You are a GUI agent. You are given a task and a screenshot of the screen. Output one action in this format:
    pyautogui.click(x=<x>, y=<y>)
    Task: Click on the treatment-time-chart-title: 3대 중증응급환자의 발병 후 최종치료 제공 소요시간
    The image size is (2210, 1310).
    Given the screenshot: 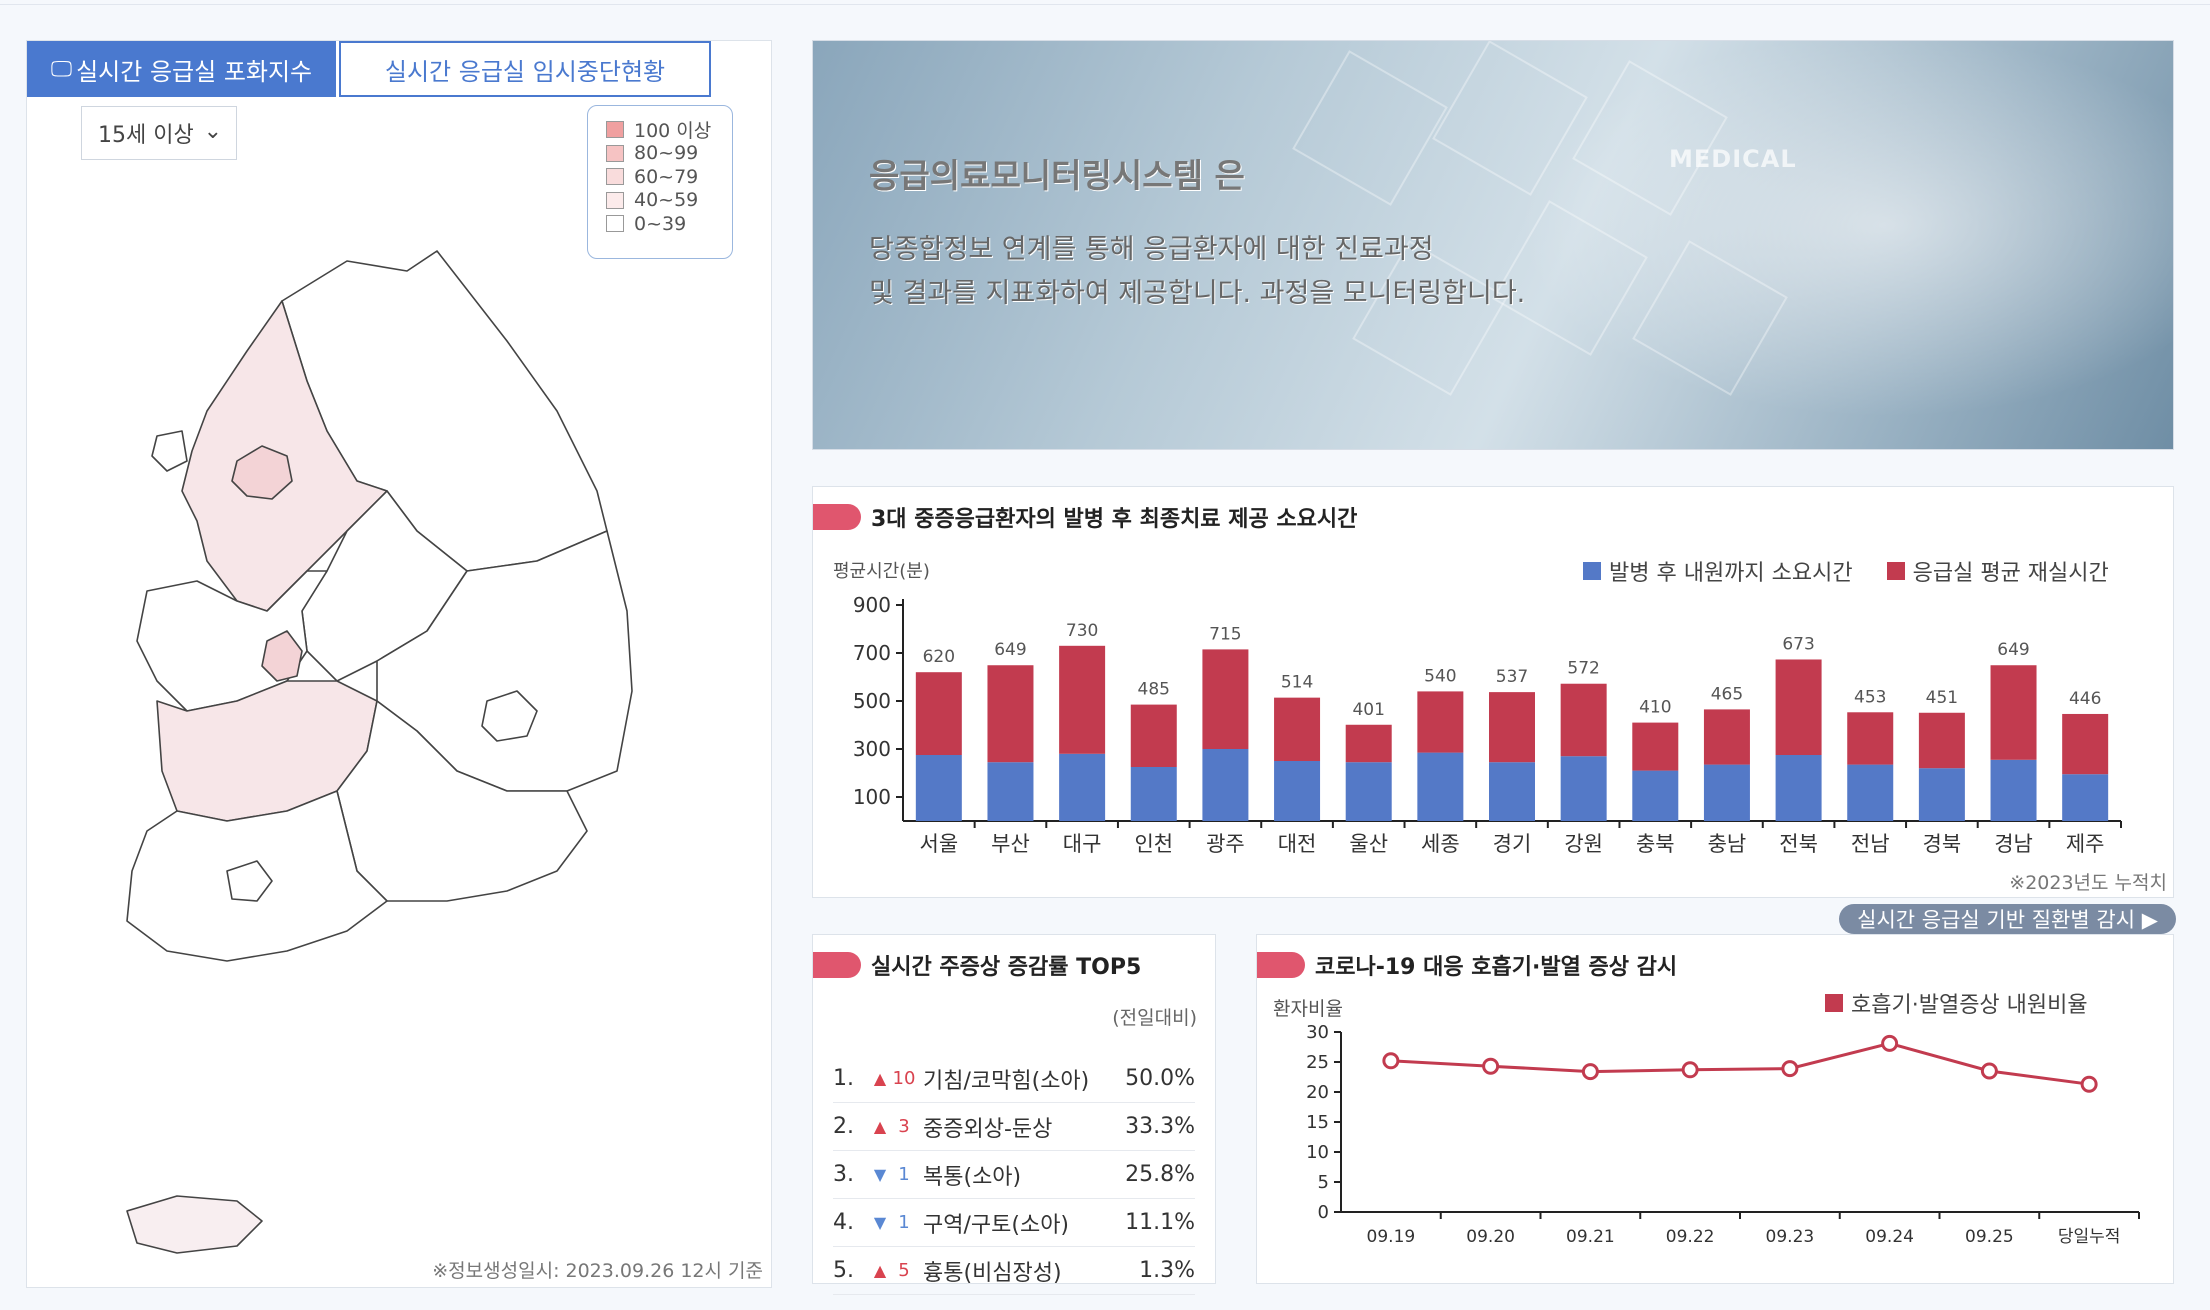 What is the action you would take?
    pyautogui.click(x=1114, y=519)
    